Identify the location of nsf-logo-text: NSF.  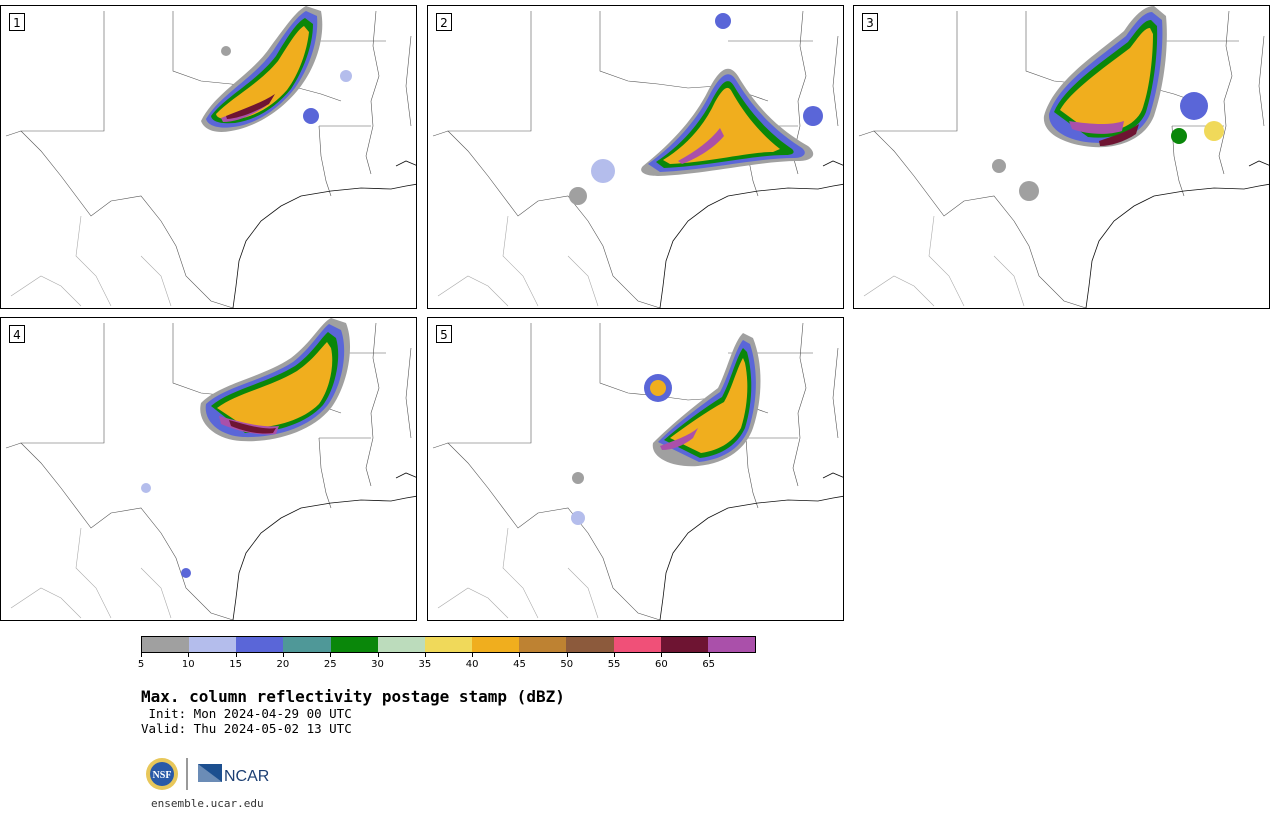
(162, 775).